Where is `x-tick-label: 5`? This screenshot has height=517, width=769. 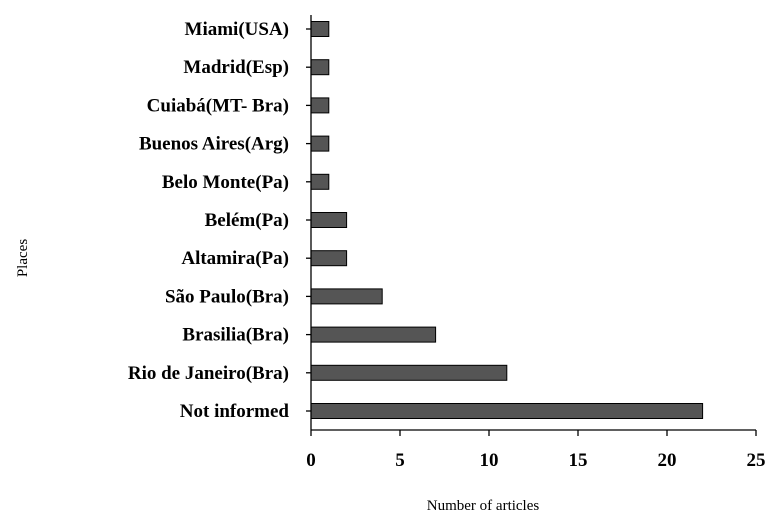
x-tick-label: 5 is located at coordinates (400, 460).